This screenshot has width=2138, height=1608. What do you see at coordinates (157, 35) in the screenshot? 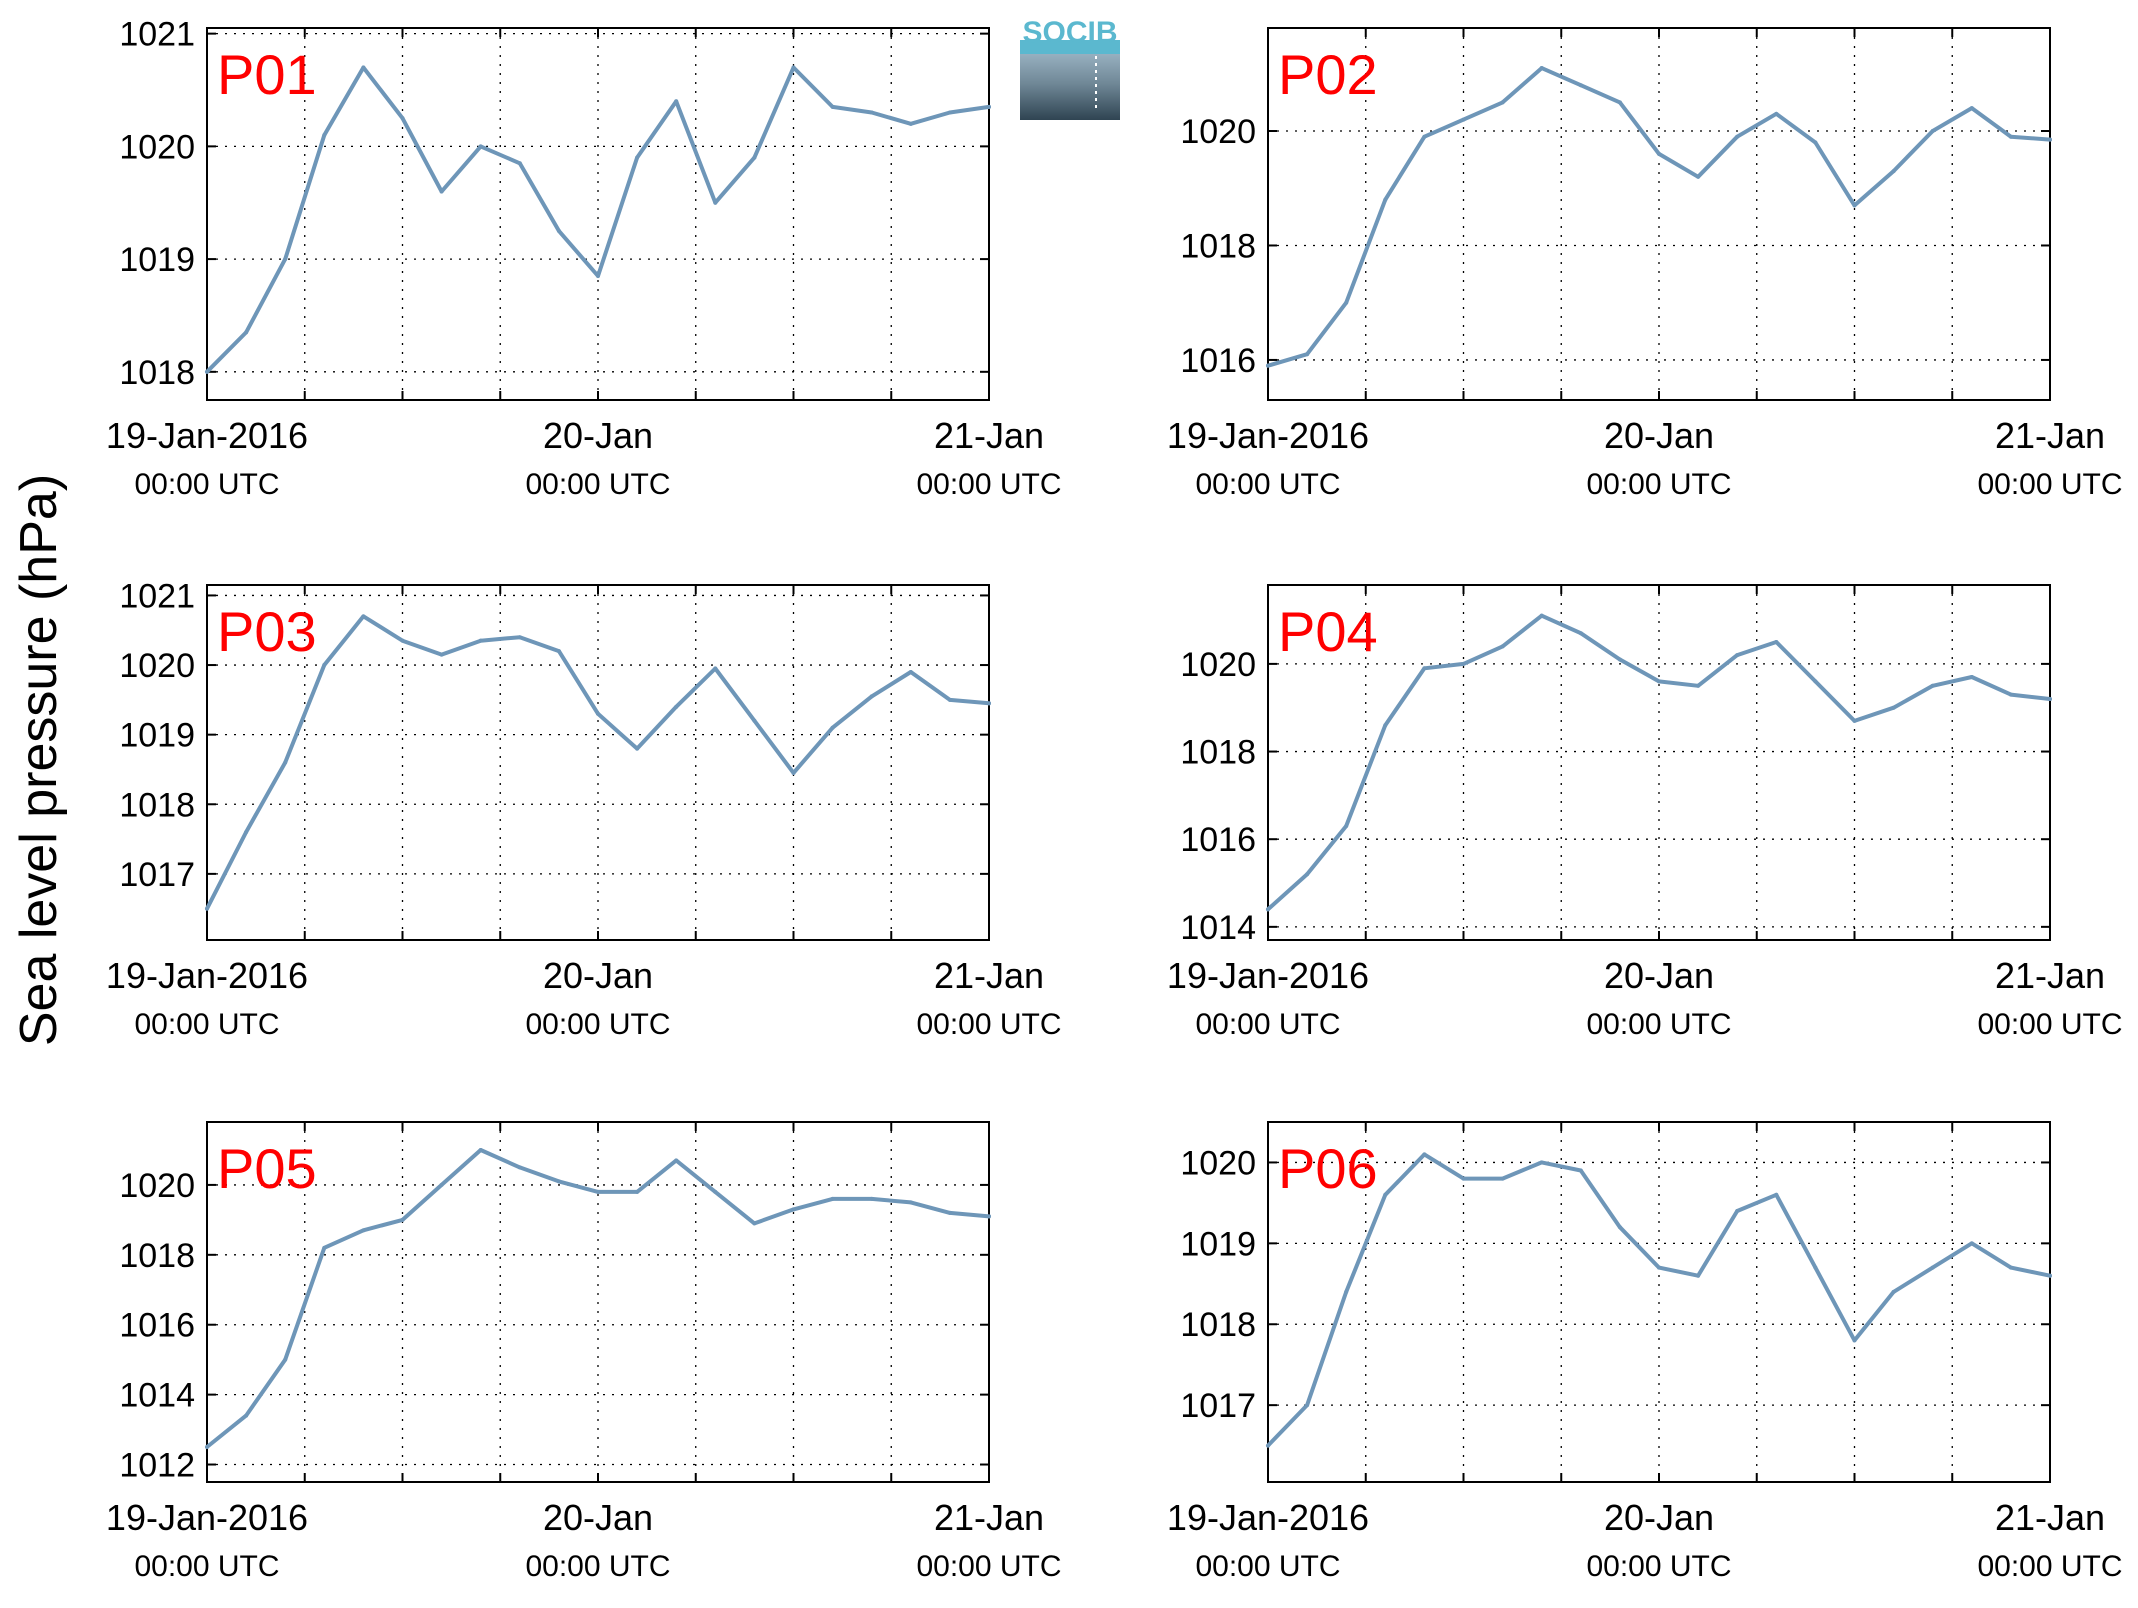
I see `y-tick-label: 1021` at bounding box center [157, 35].